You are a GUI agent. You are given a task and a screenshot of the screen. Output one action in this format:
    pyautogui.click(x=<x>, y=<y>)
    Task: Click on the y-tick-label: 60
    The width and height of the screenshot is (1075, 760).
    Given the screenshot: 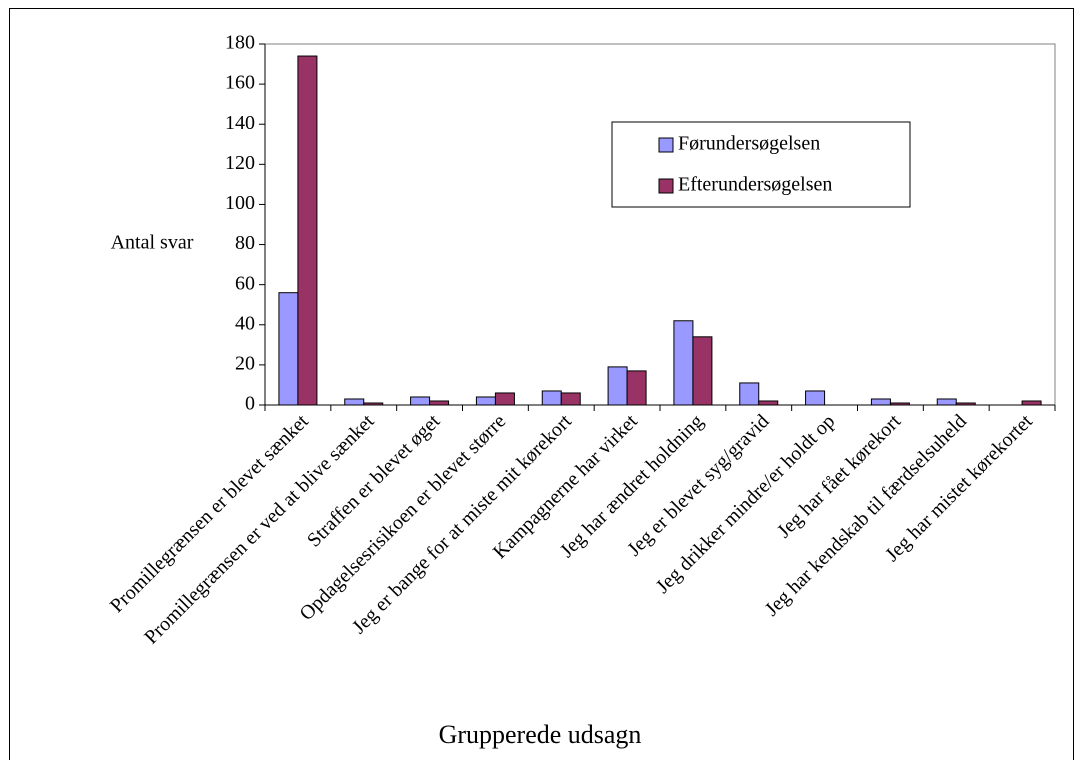 What is the action you would take?
    pyautogui.click(x=245, y=283)
    